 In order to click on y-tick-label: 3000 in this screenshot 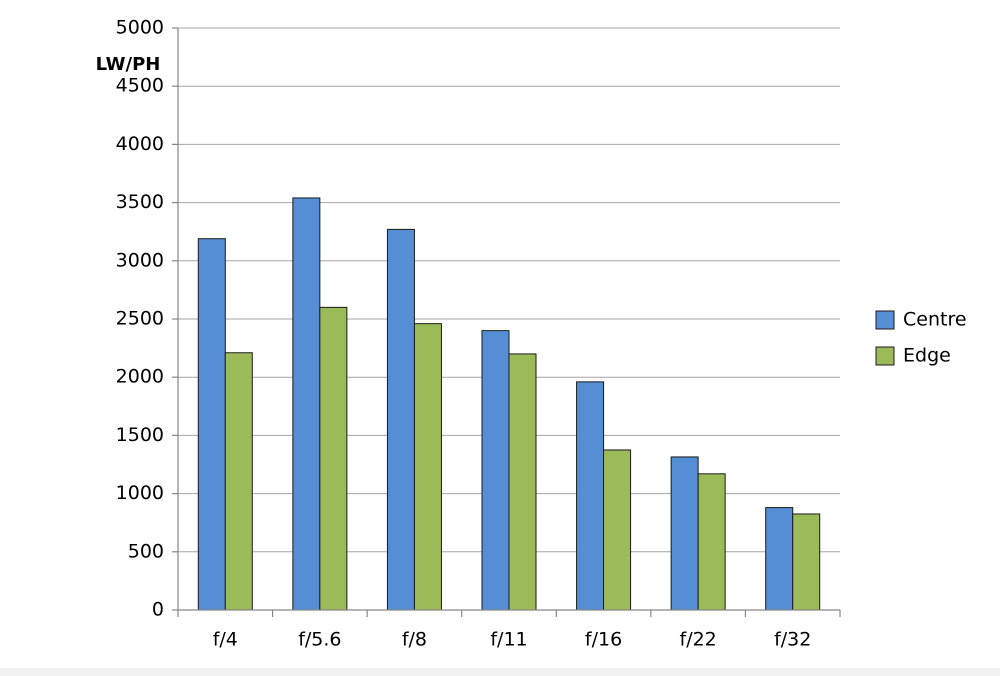, I will do `click(140, 260)`.